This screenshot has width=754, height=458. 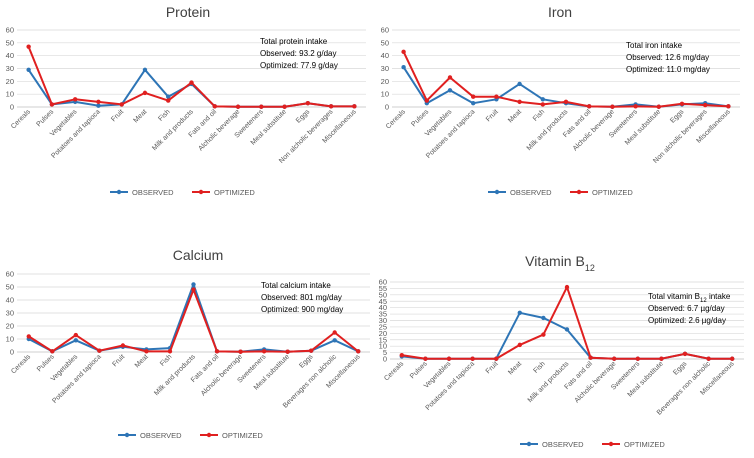 I want to click on chart-title-main: Protein, so click(x=188, y=12).